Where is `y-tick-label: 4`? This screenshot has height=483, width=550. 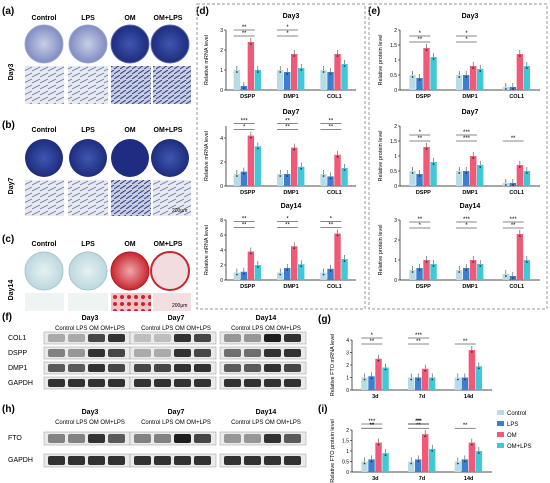
y-tick-label: 4 is located at coordinates (221, 251).